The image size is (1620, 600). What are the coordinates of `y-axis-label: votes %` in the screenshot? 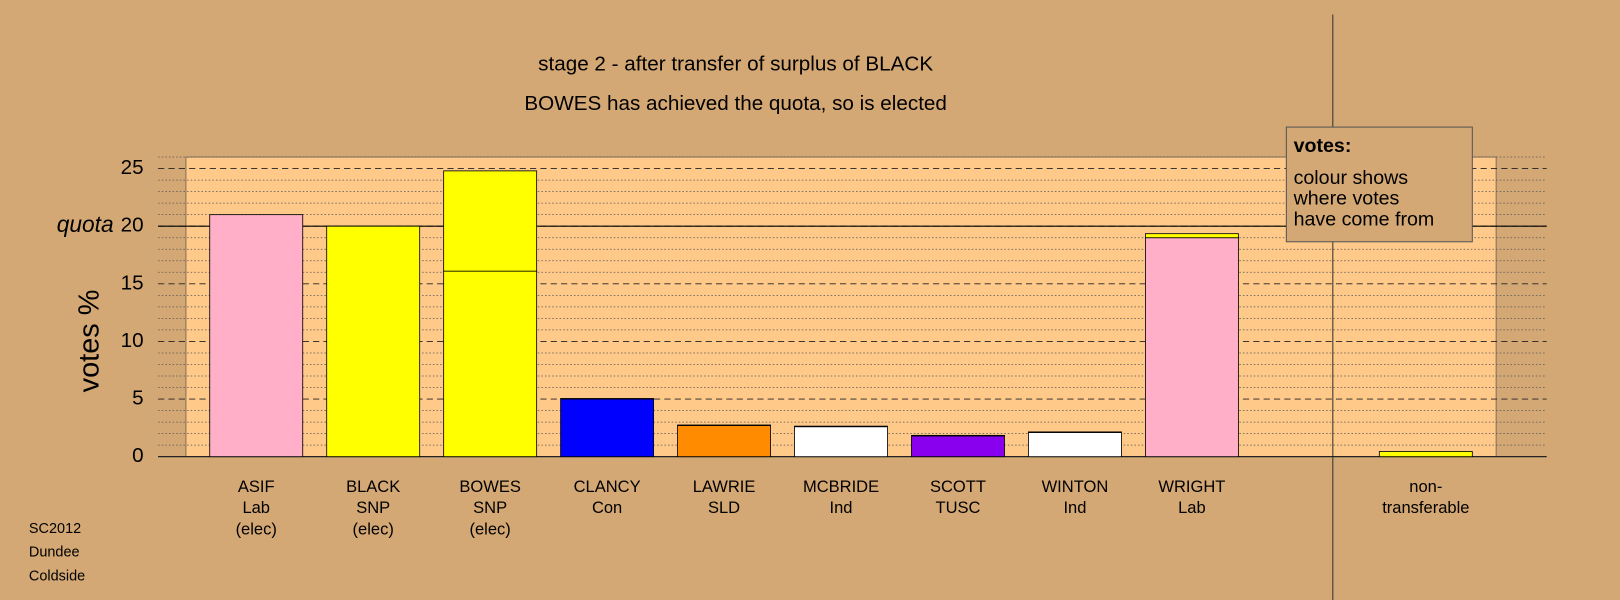 It's located at (90, 341).